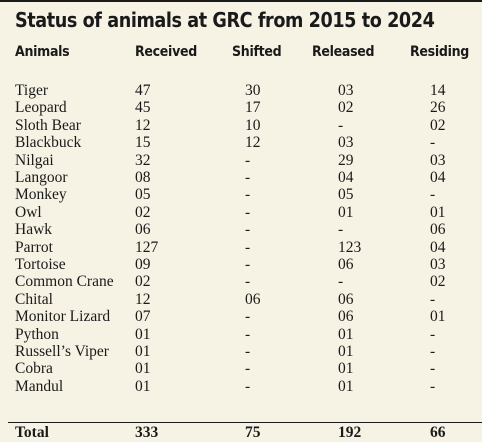 Image resolution: width=482 pixels, height=442 pixels. Describe the element at coordinates (241, 160) in the screenshot. I see `table-row: Nilgai 32 - 29 03` at that location.